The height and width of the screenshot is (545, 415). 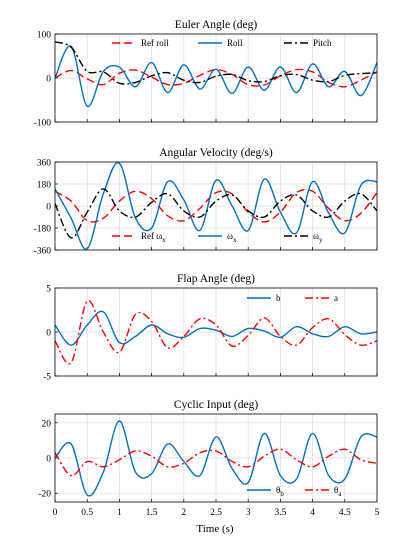 I want to click on x-tick-label: 5, so click(x=377, y=513).